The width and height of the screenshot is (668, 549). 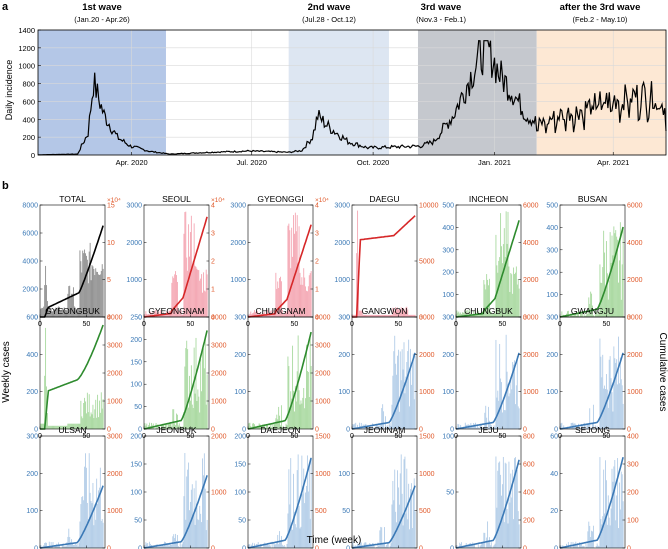 What do you see at coordinates (72, 199) in the screenshot?
I see `panel-title: TOTAL` at bounding box center [72, 199].